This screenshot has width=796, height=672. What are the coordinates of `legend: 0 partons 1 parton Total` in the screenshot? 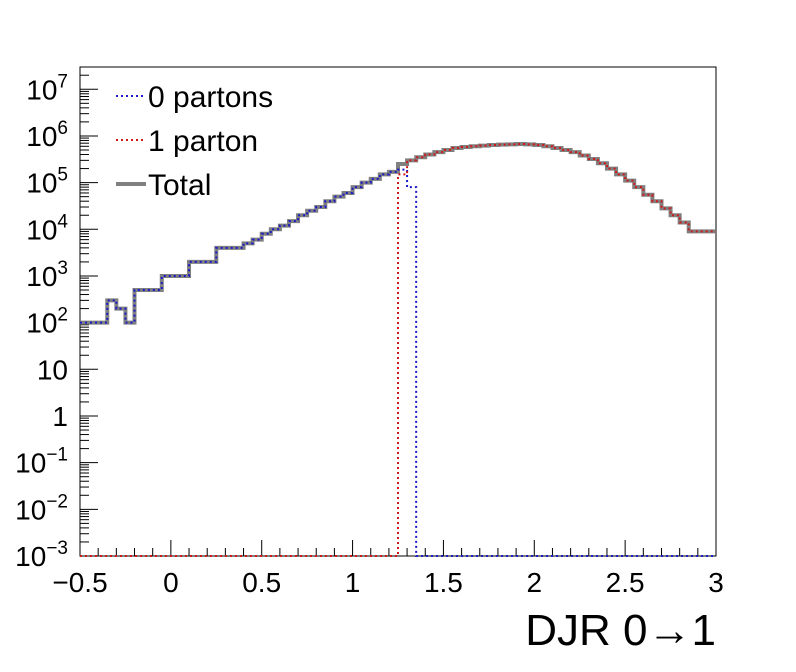 It's located at (194, 141).